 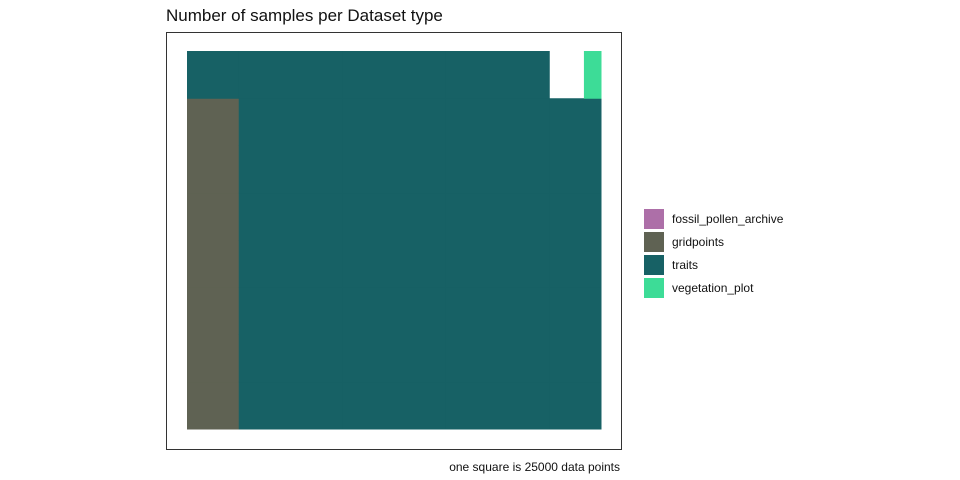 I want to click on chart-title: Number of samples per Dataset type, so click(x=304, y=15).